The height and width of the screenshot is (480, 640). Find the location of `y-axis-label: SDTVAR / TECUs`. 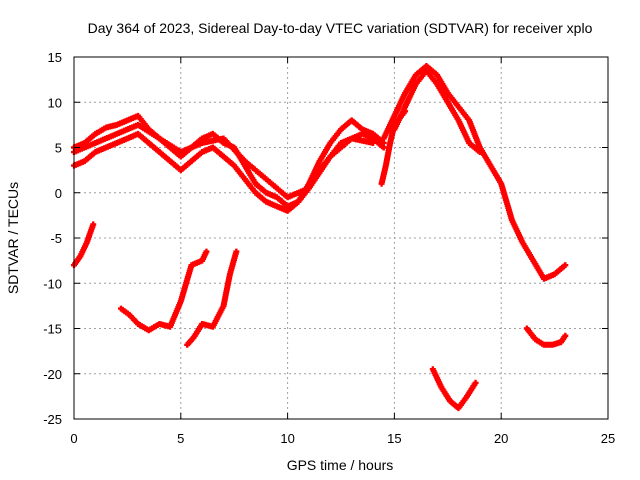

y-axis-label: SDTVAR / TECUs is located at coordinates (13, 238).